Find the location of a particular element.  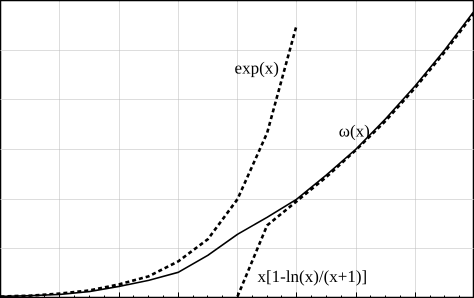

series-label: x[1-ln(x)/(x+1)] is located at coordinates (313, 276).